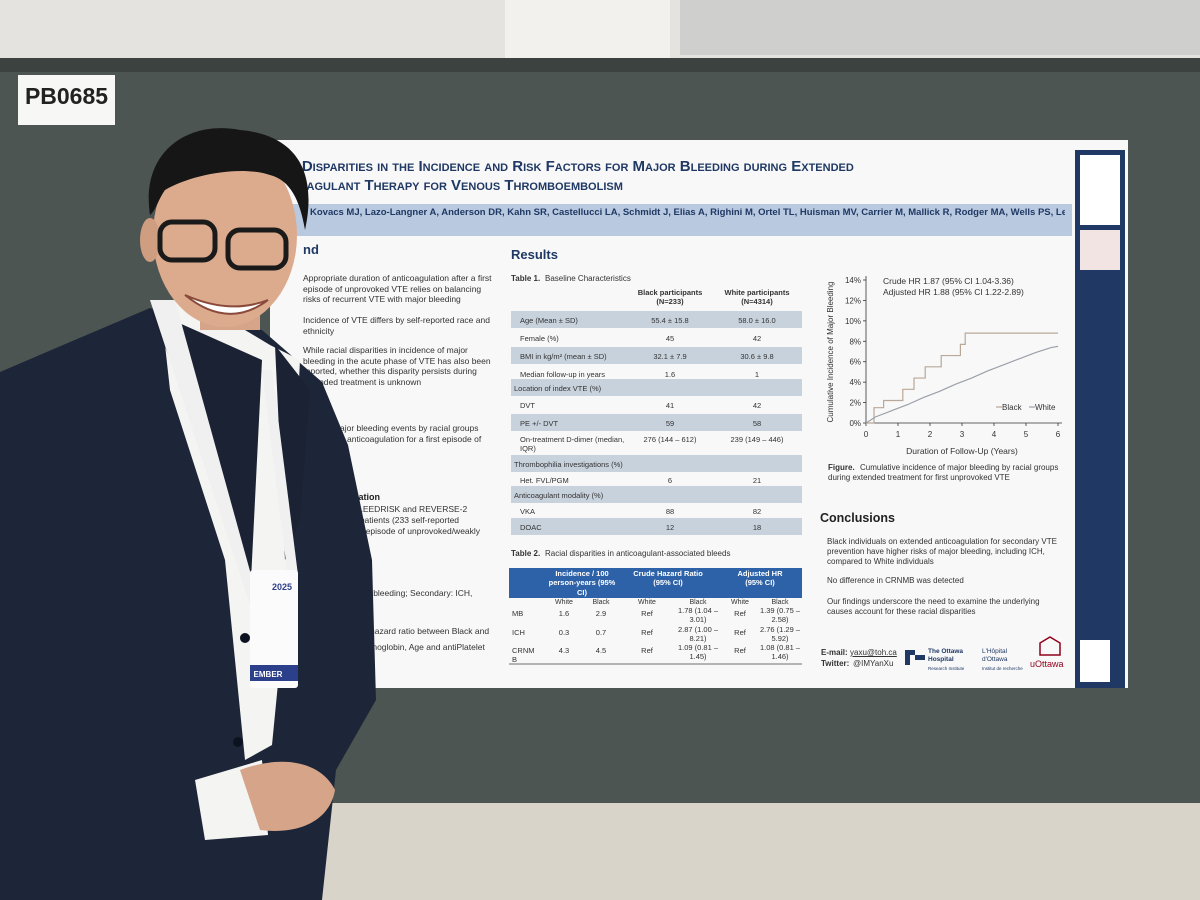  What do you see at coordinates (994, 434) in the screenshot?
I see `x-tick-label: 4` at bounding box center [994, 434].